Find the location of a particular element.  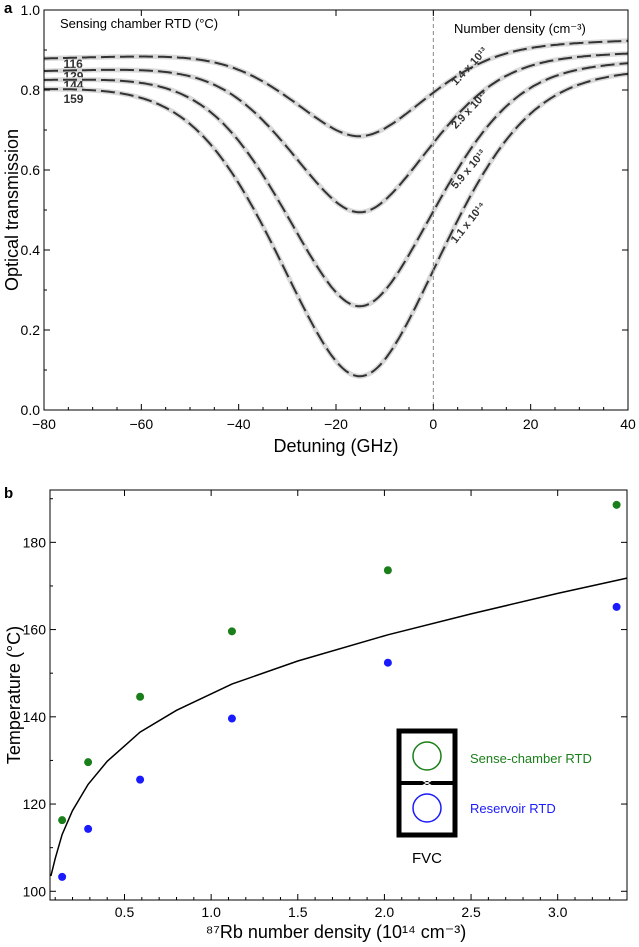

panel-a-xlabel: Detuning (GHz) is located at coordinates (335, 446).